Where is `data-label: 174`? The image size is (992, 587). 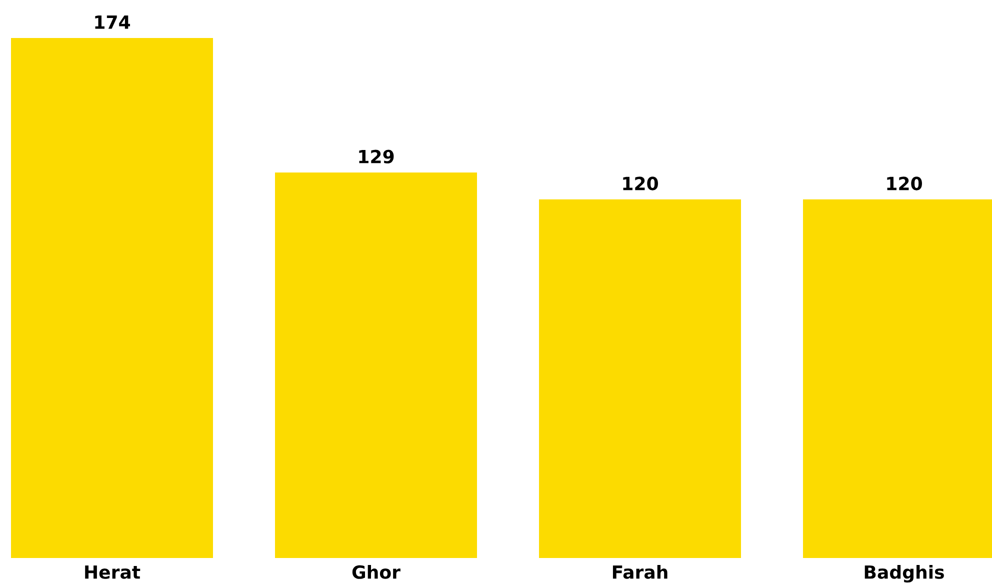 data-label: 174 is located at coordinates (112, 22).